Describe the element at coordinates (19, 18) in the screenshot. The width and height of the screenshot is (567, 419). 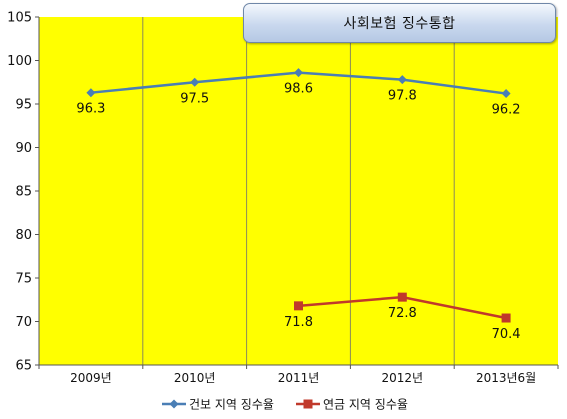
I see `y-tick-label: 105` at that location.